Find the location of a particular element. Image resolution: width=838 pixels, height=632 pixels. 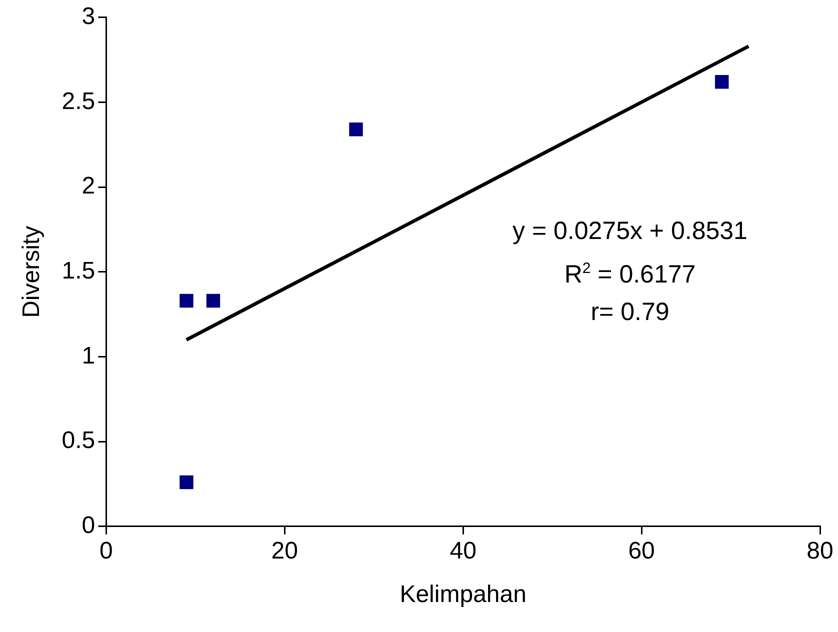

y-tick-label: 0.5 is located at coordinates (79, 440).